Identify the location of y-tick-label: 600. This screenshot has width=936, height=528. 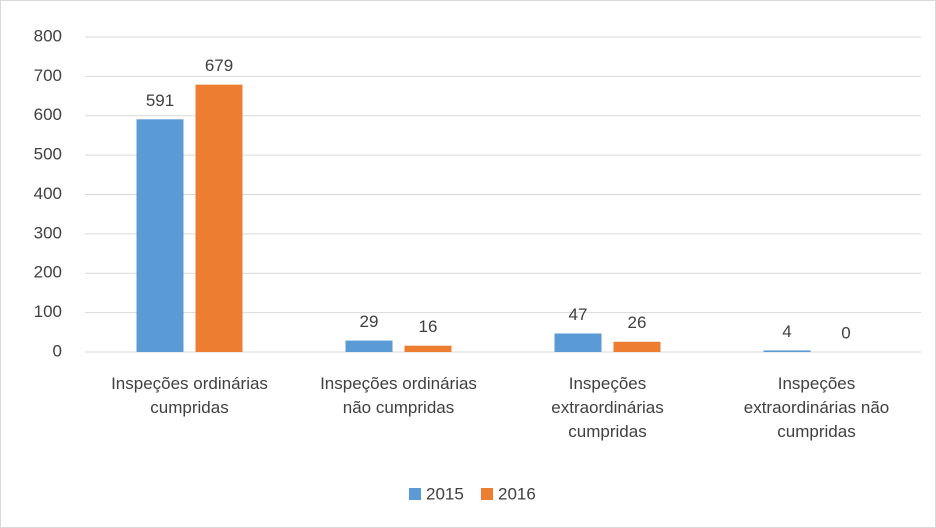
(48, 114).